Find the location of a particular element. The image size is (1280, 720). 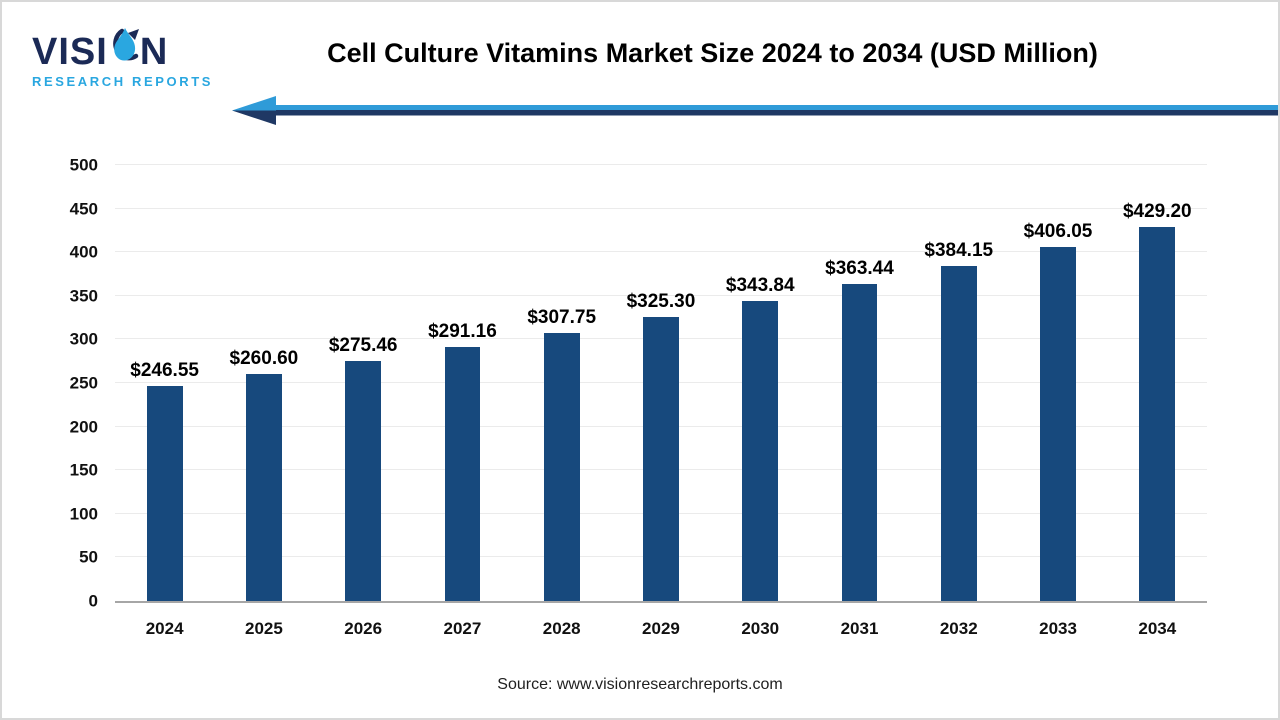

bar-column: $291.16 is located at coordinates (462, 383).